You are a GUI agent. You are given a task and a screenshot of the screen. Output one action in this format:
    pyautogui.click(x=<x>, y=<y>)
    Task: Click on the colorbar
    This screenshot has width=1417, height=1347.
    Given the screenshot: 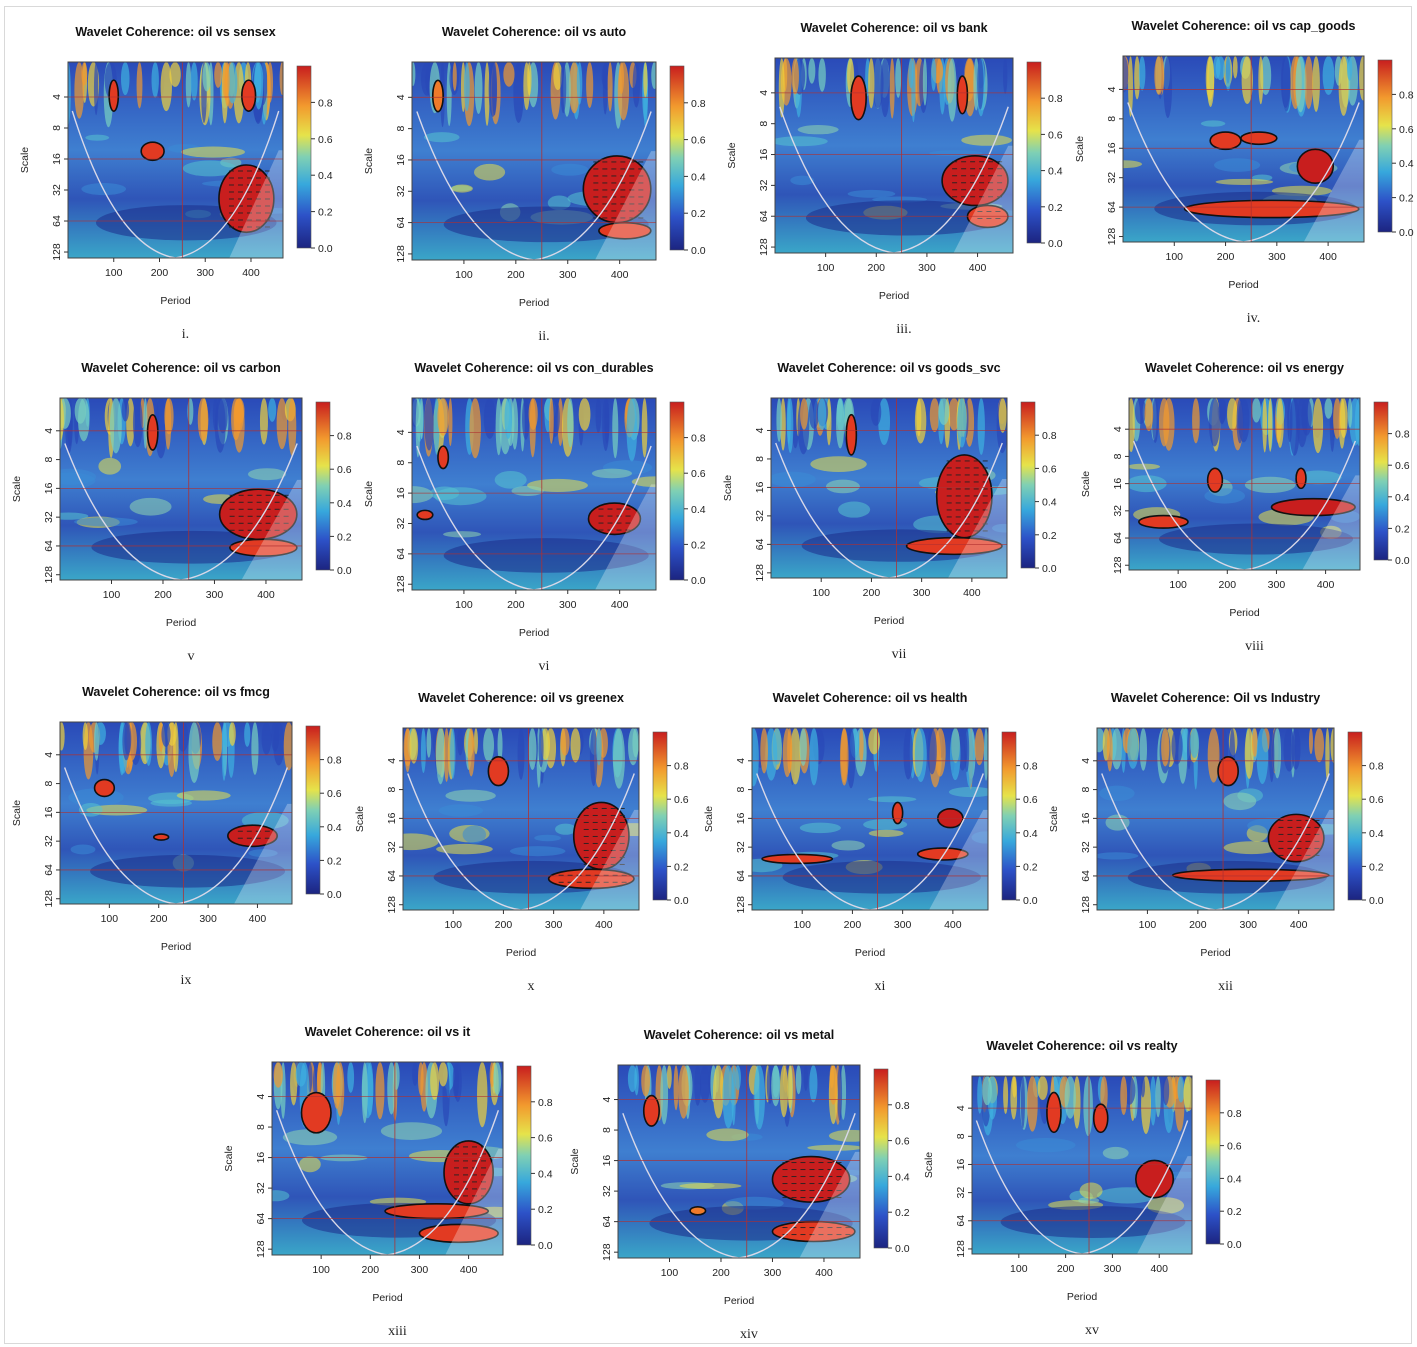 What is the action you would take?
    pyautogui.click(x=1381, y=481)
    